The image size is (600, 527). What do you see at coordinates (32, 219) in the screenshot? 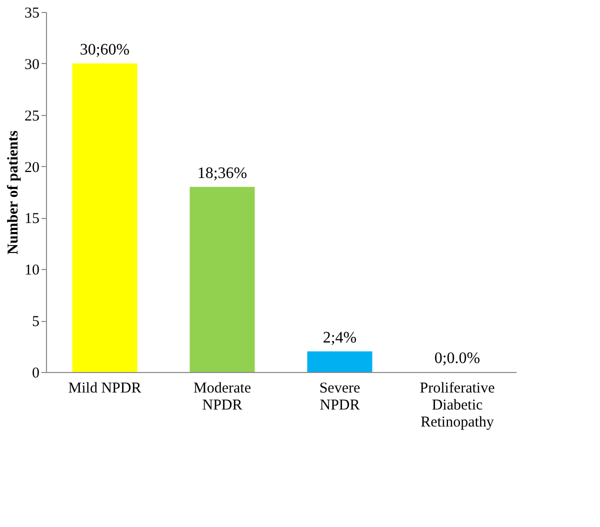
I see `y-tick-label: 15` at bounding box center [32, 219].